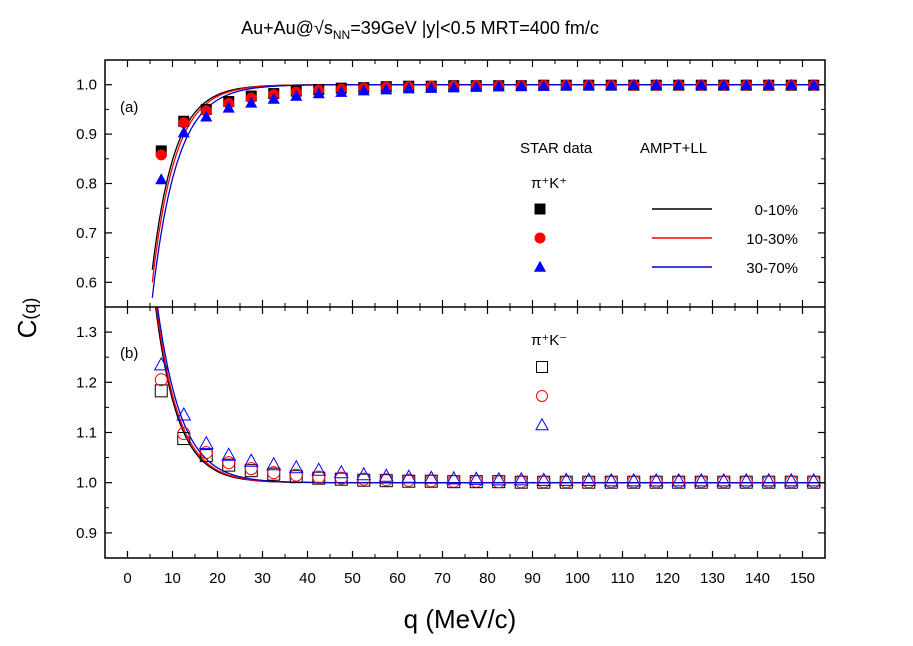  I want to click on x-axis-ticks: 0 10 20 30 40 50 60 70 80 90 100 110 120 130 140 150, so click(469, 578).